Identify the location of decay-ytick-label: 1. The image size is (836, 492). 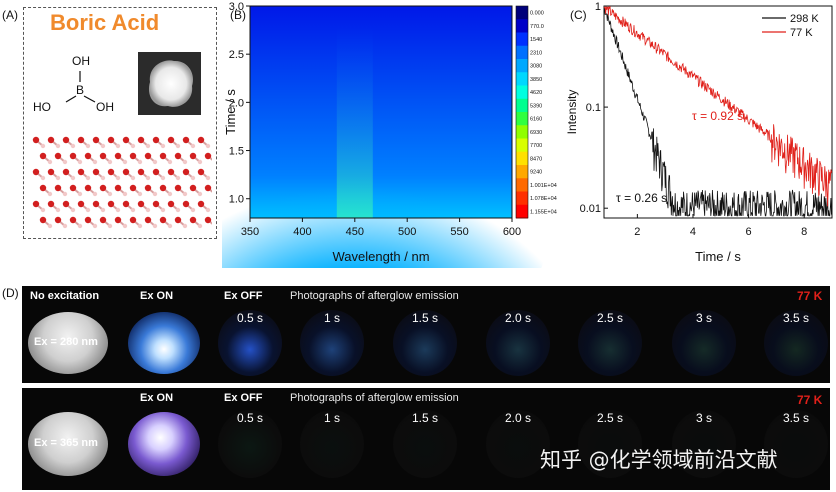
(598, 7).